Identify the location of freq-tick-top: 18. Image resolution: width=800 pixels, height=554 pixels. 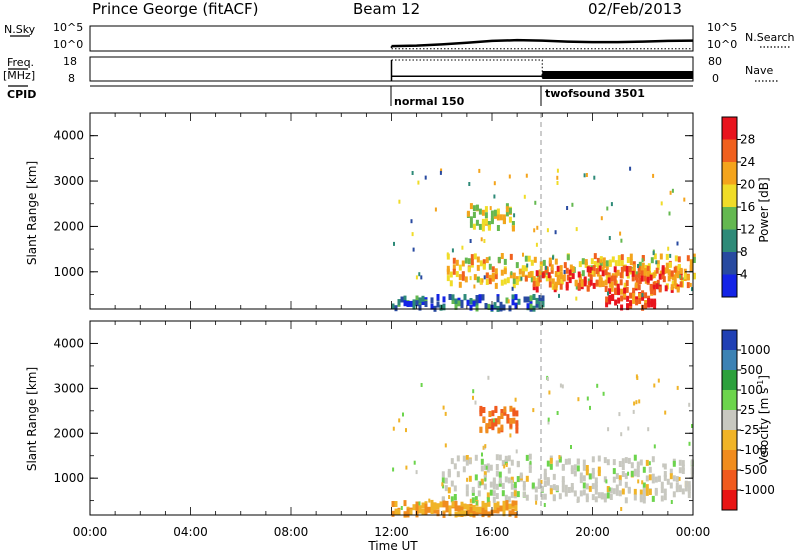
(70, 61).